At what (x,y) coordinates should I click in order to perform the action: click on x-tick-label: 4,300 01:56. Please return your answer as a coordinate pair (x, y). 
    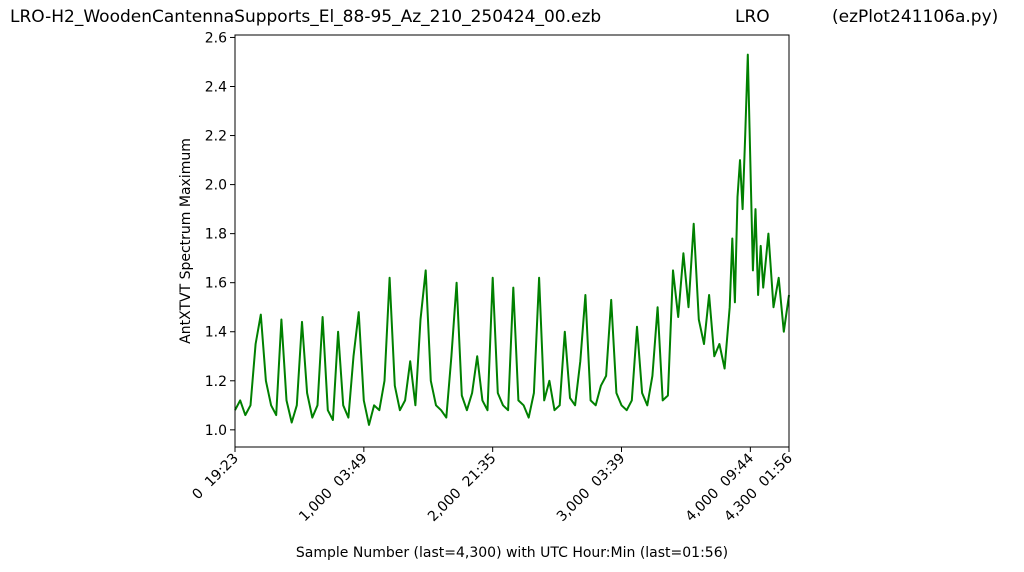
    Looking at the image, I should click on (758, 487).